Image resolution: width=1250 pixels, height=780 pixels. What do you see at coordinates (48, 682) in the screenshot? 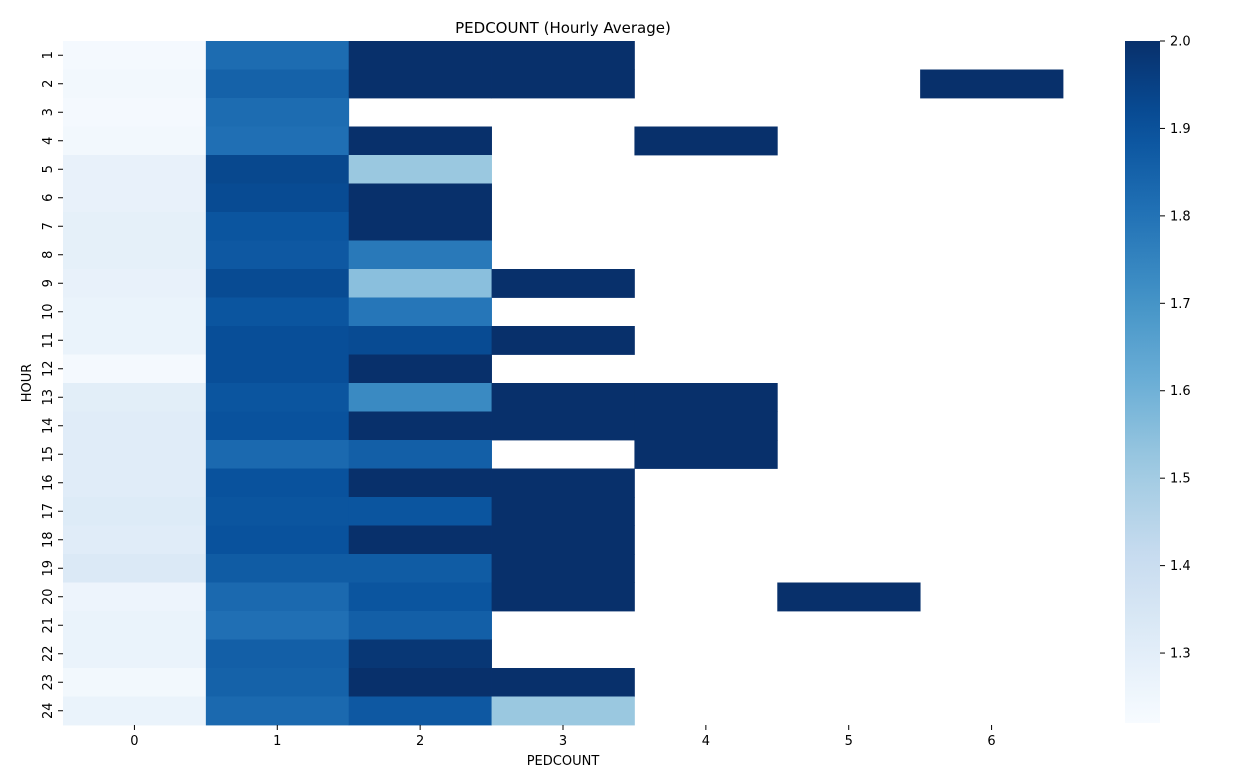
I see `y-tick-label: 23` at bounding box center [48, 682].